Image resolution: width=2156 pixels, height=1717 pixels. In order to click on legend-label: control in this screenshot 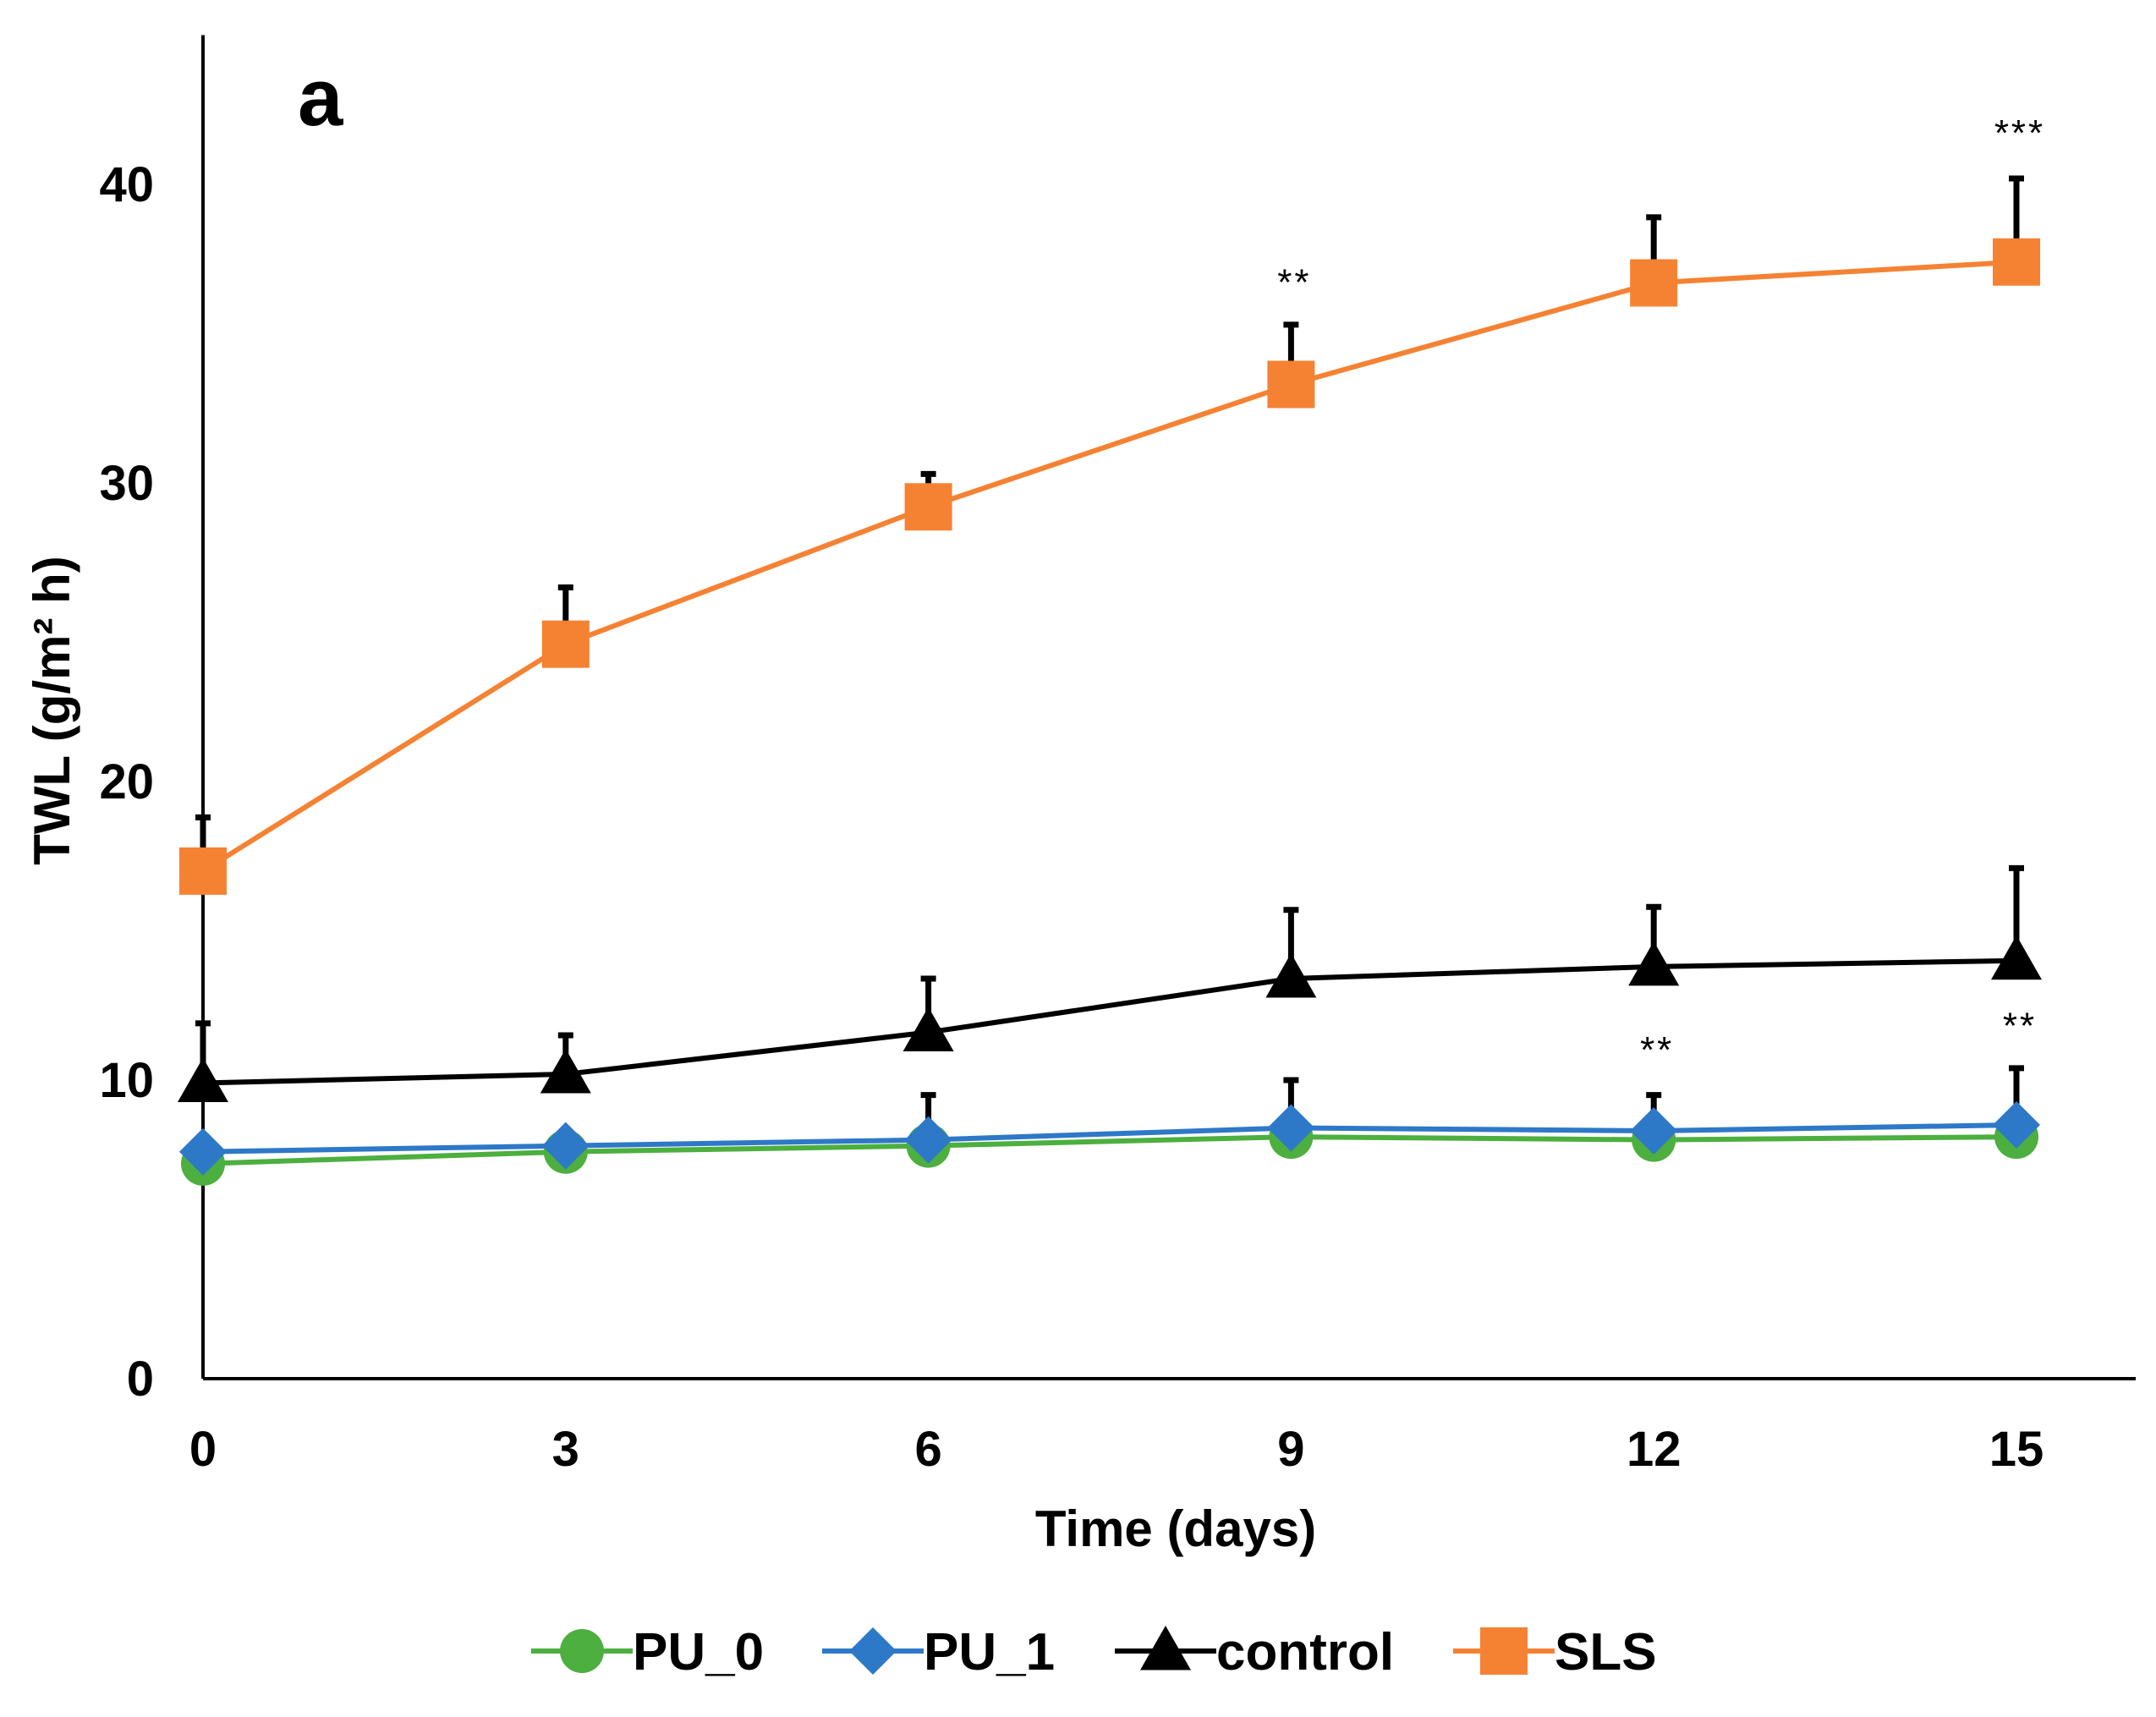, I will do `click(1305, 1652)`.